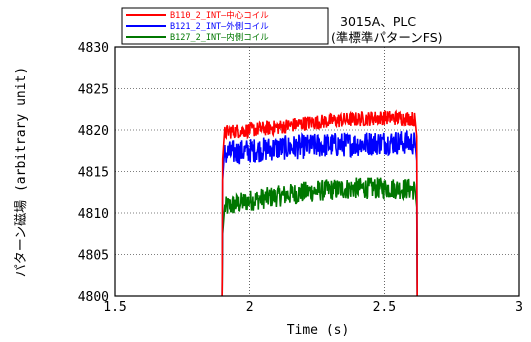 This screenshot has height=342, width=531. What do you see at coordinates (519, 307) in the screenshot?
I see `x-tick-label: 3` at bounding box center [519, 307].